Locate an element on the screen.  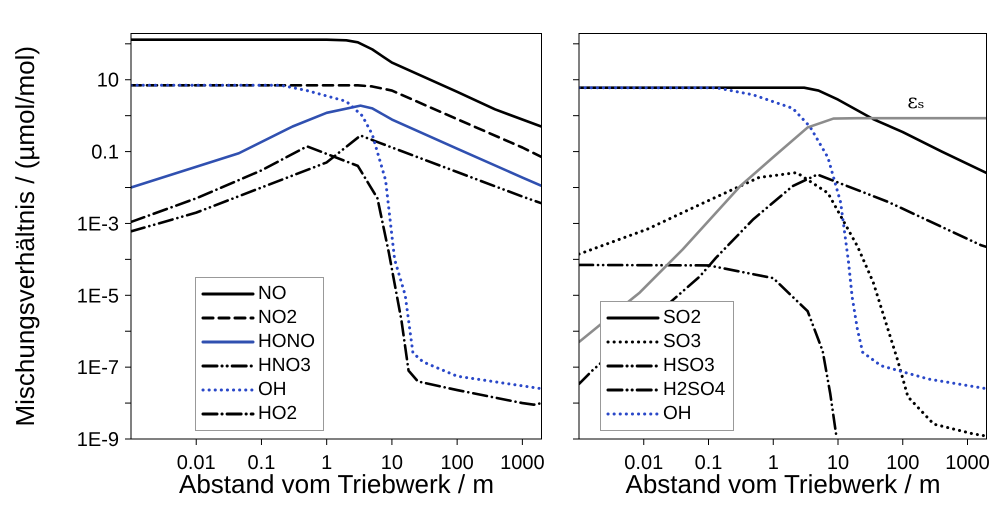
legend-label: HSO3 is located at coordinates (689, 366).